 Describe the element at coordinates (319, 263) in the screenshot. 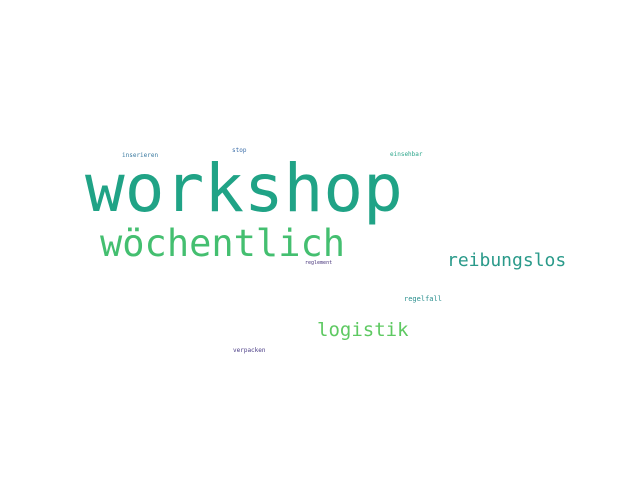

I see `word-reglement: reglement` at that location.